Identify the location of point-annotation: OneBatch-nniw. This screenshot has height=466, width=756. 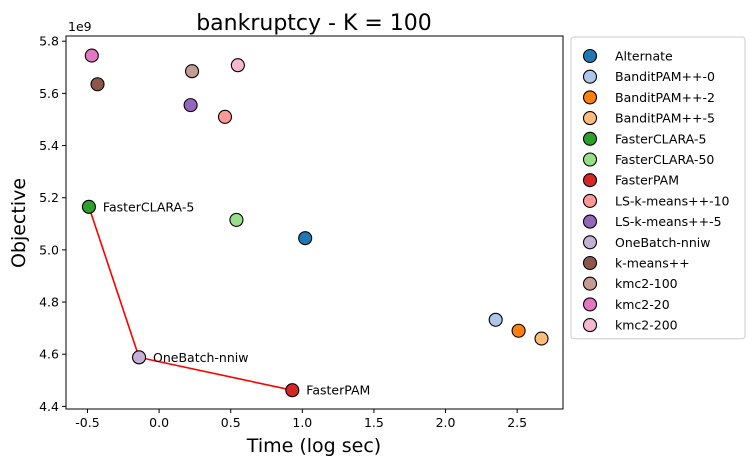
(200, 357).